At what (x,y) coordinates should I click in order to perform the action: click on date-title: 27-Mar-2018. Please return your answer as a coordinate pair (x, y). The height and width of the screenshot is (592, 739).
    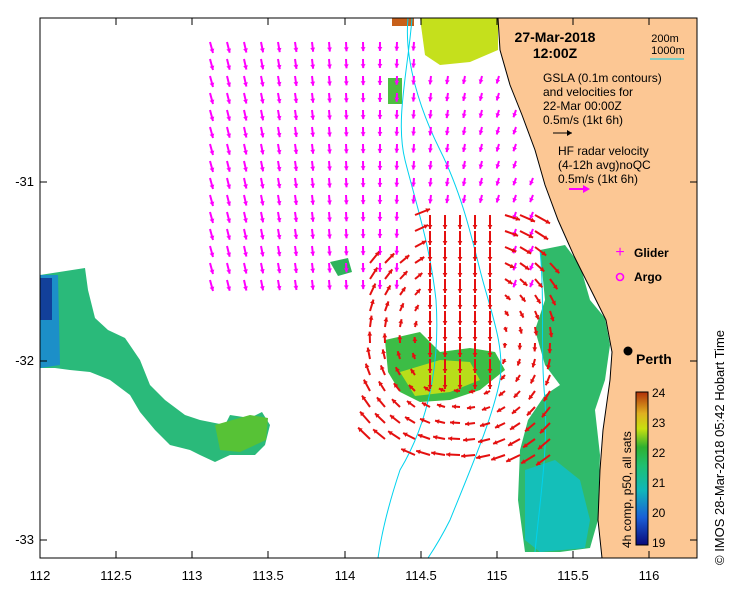
    Looking at the image, I should click on (555, 37).